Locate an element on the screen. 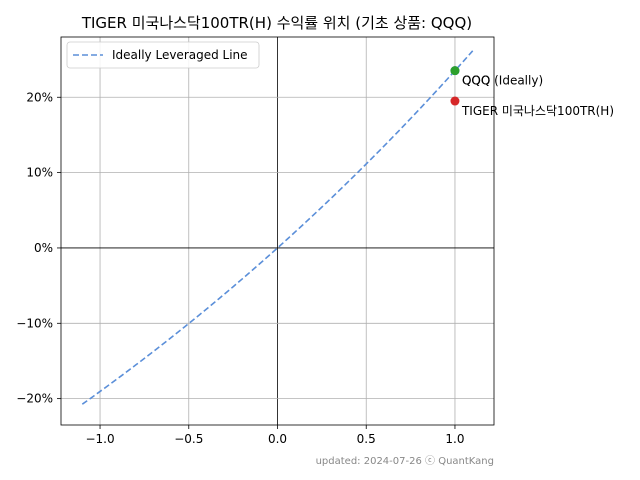  footer-credit: updated: 2024-07-26 ⓒ QuantKang is located at coordinates (405, 461).